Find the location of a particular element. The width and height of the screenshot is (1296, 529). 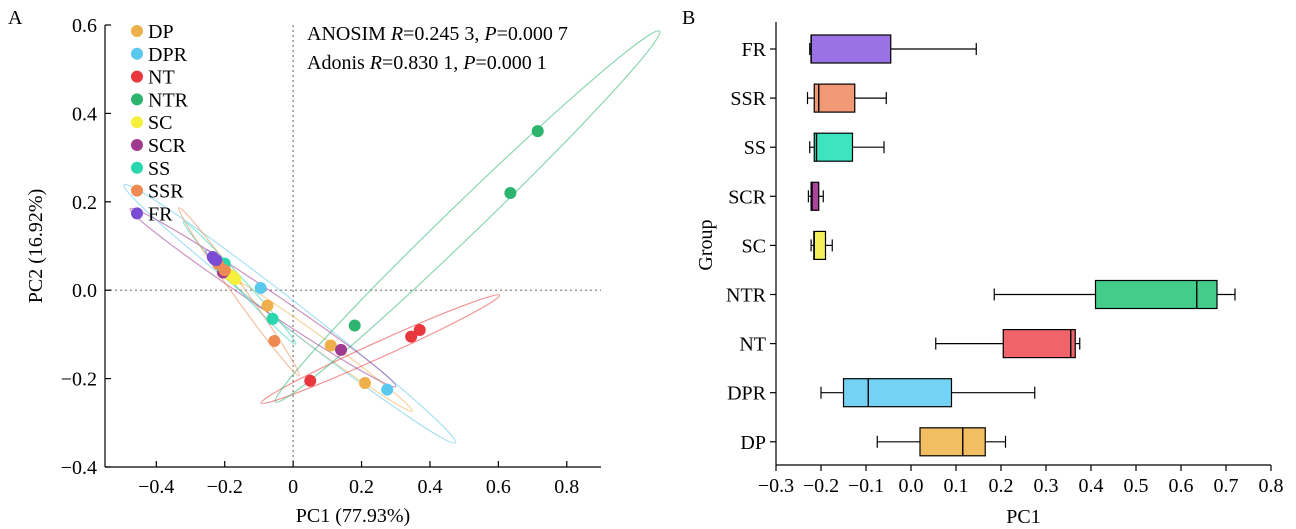

legend-label-dpr: DPR is located at coordinates (168, 55).